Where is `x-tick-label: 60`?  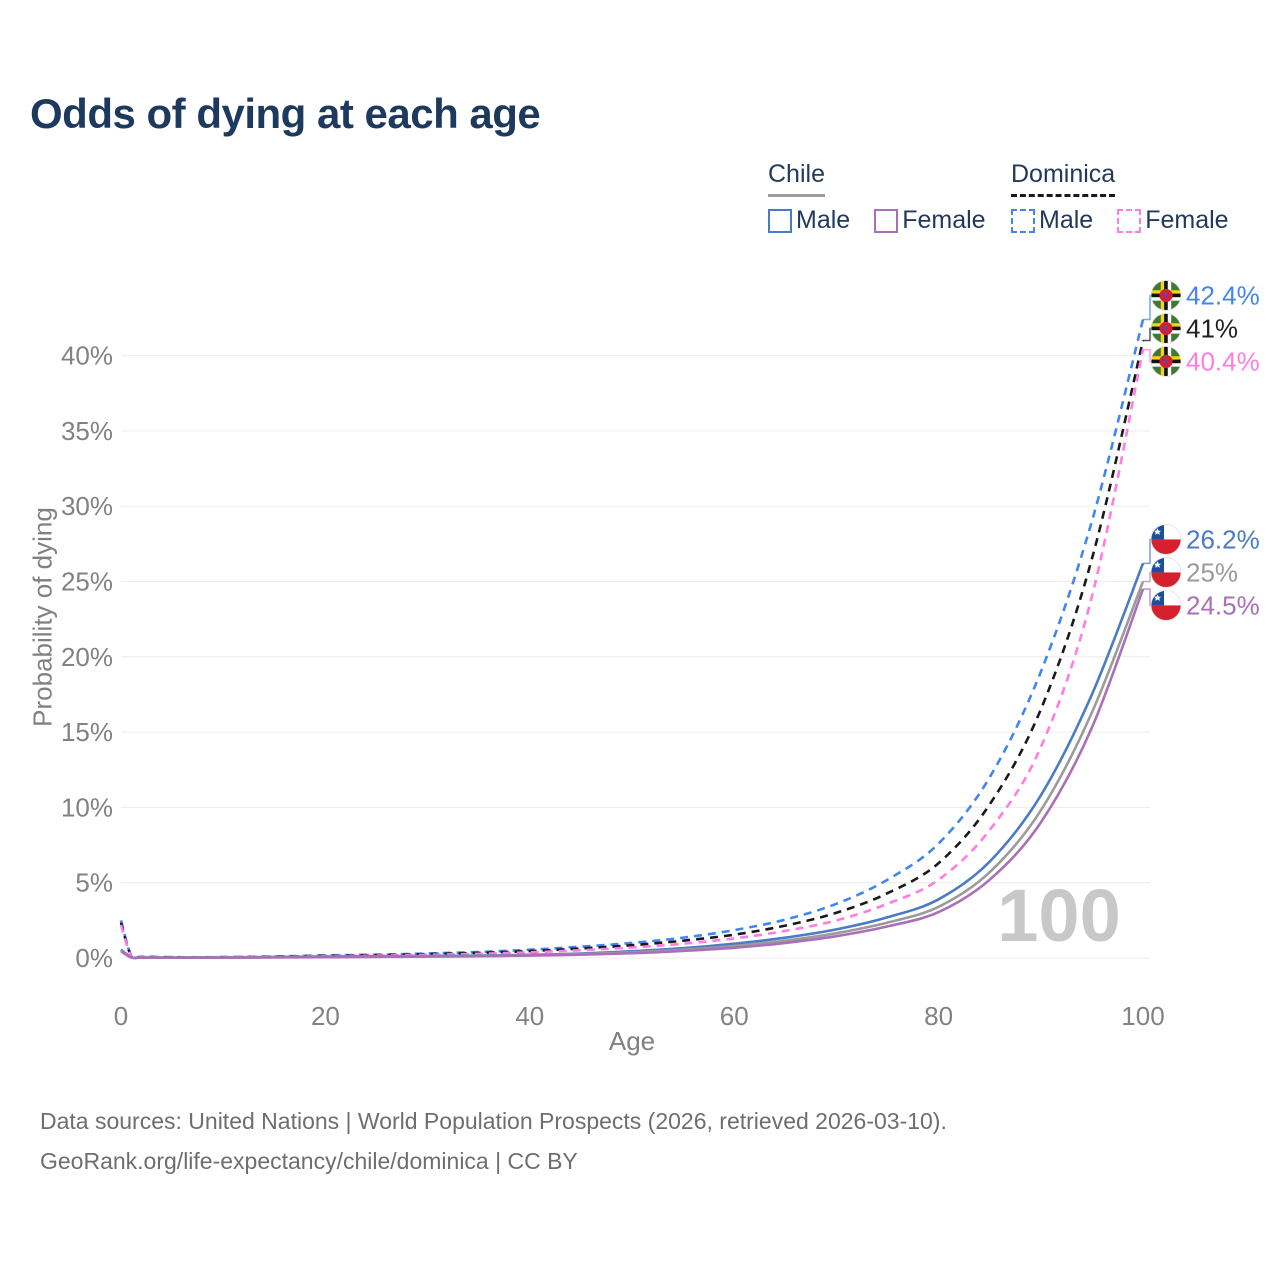
x-tick-label: 60 is located at coordinates (734, 1016).